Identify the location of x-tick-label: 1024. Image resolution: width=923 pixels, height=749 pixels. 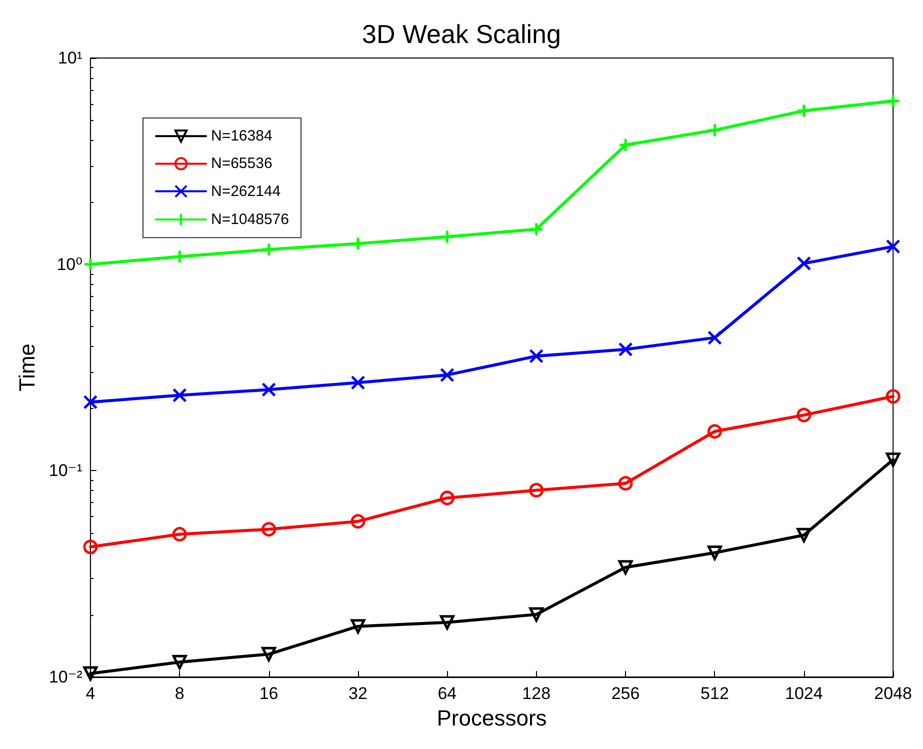
(803, 693).